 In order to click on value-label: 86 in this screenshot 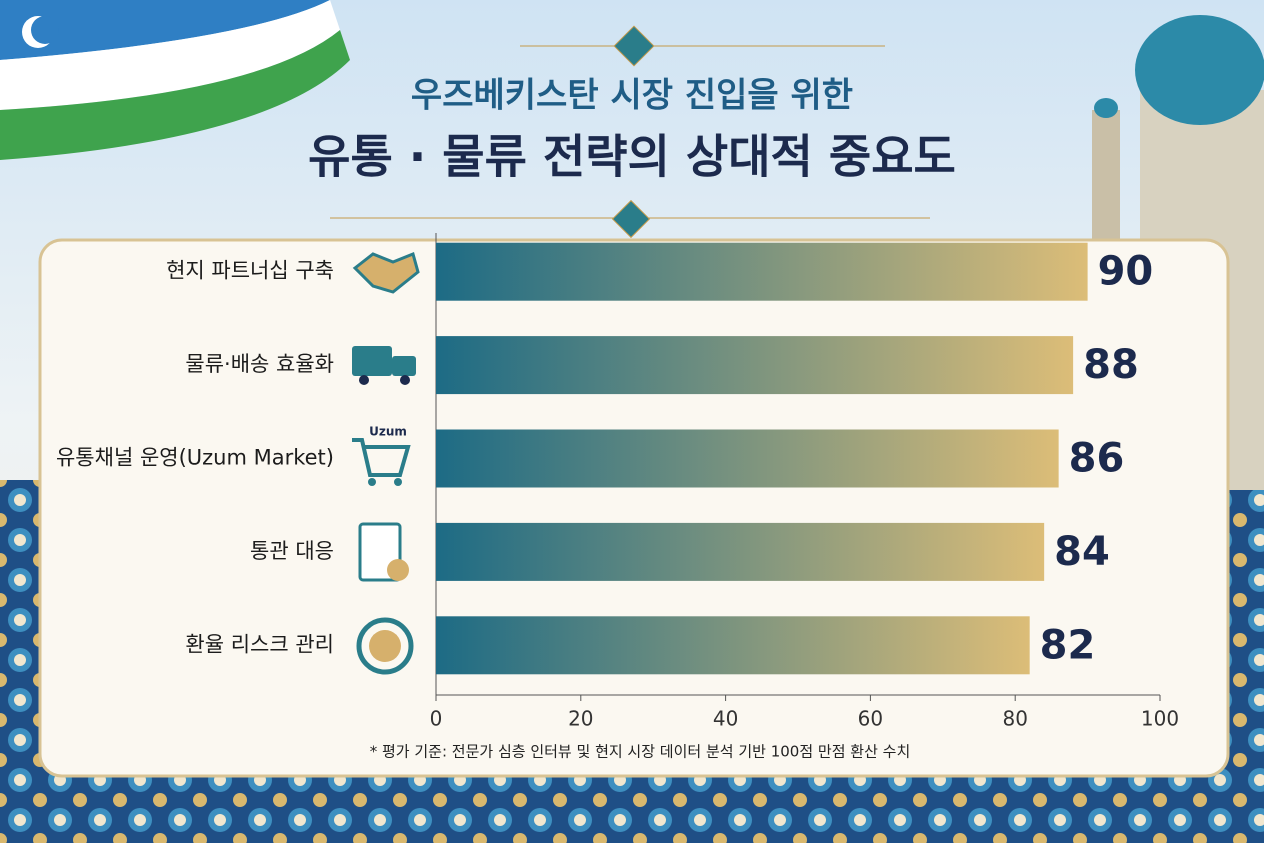, I will do `click(1097, 459)`.